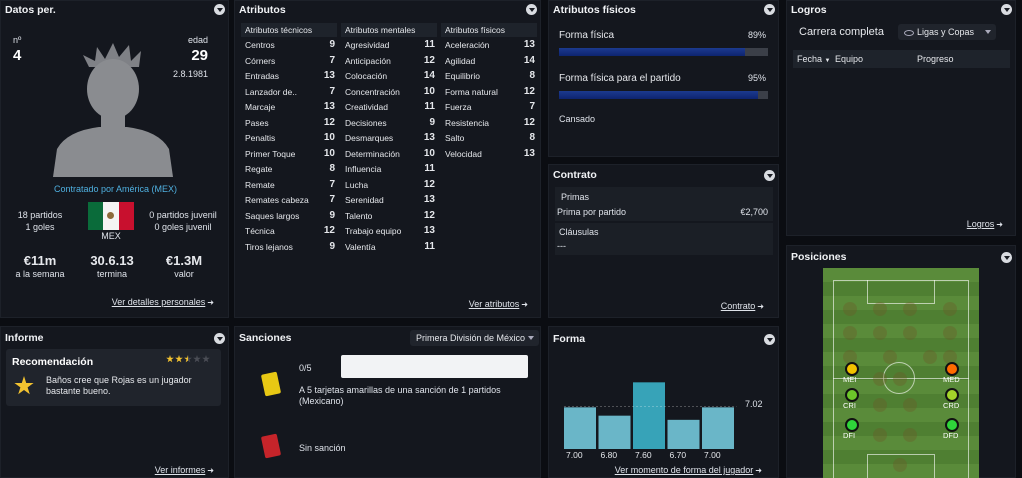 This screenshot has width=1022, height=478. What do you see at coordinates (827, 61) in the screenshot?
I see `sort-down-icon: ▼` at bounding box center [827, 61].